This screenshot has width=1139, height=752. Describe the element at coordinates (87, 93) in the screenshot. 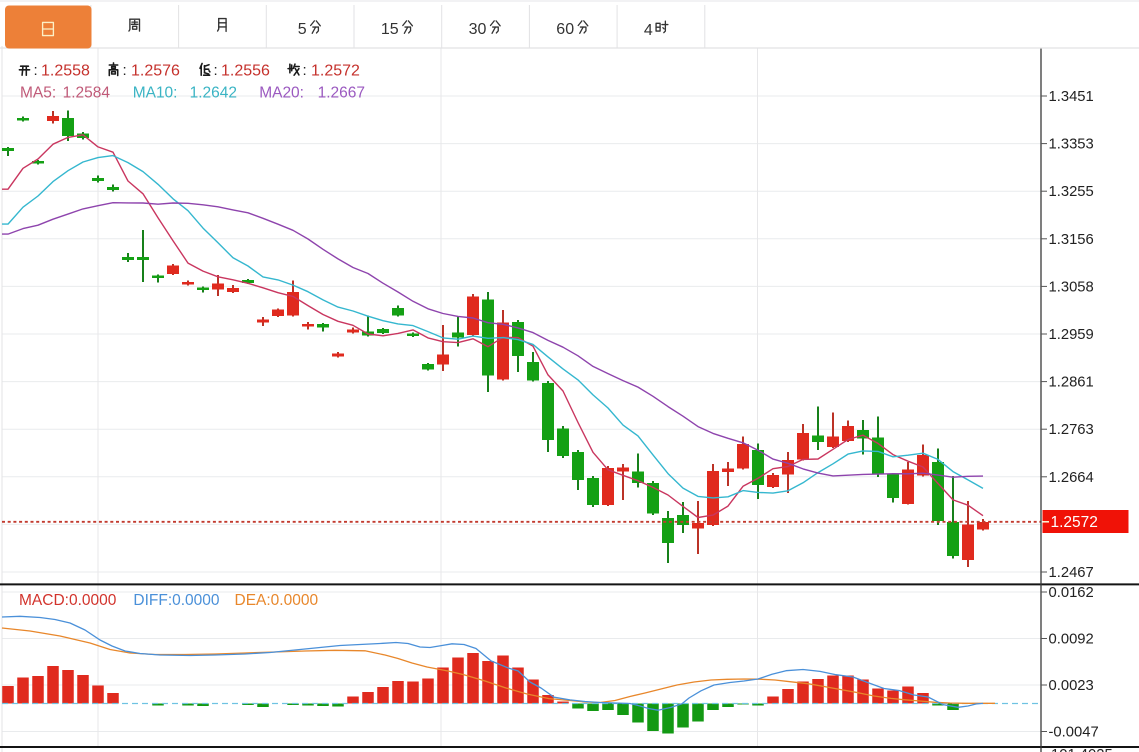

I see `svg-text: 1.2584` at that location.